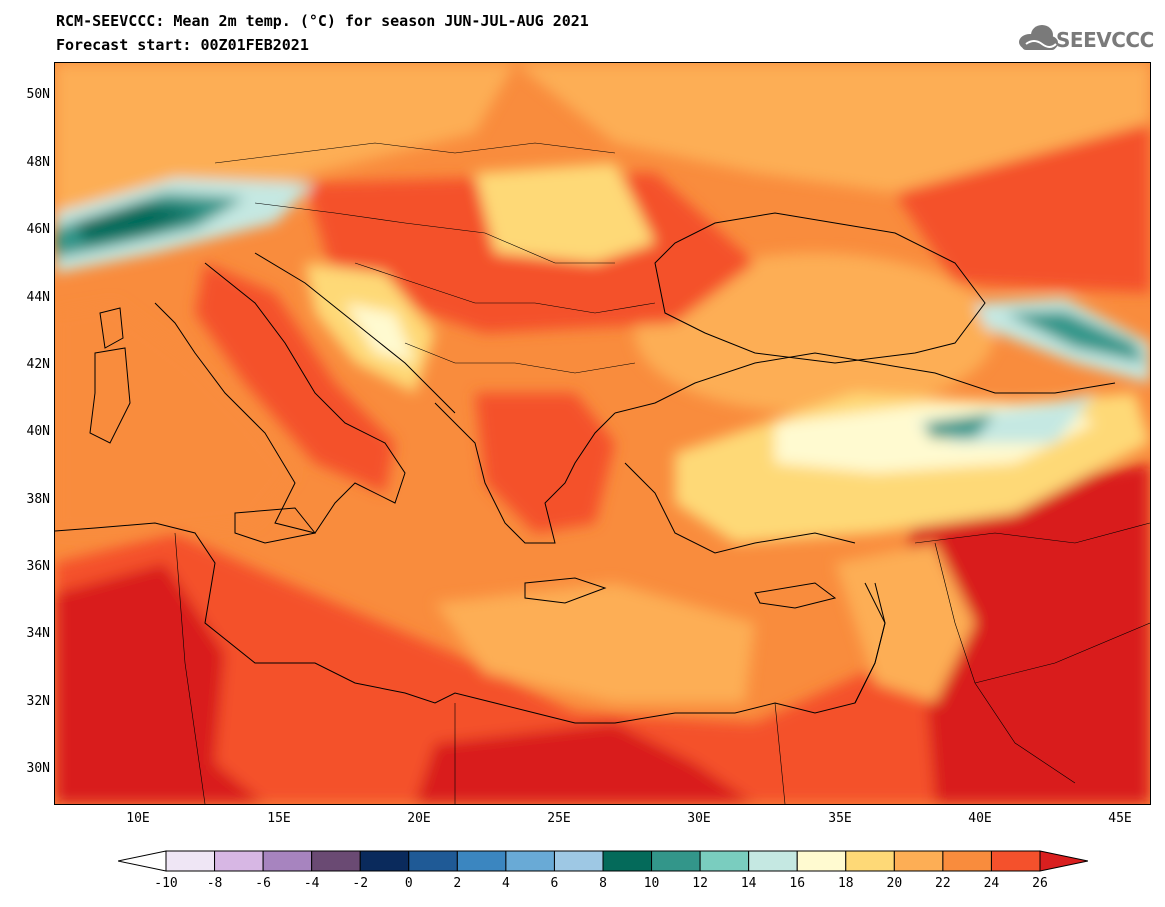 This screenshot has width=1165, height=907. Describe the element at coordinates (960, 425) in the screenshot. I see `field-anatolia-core` at that location.